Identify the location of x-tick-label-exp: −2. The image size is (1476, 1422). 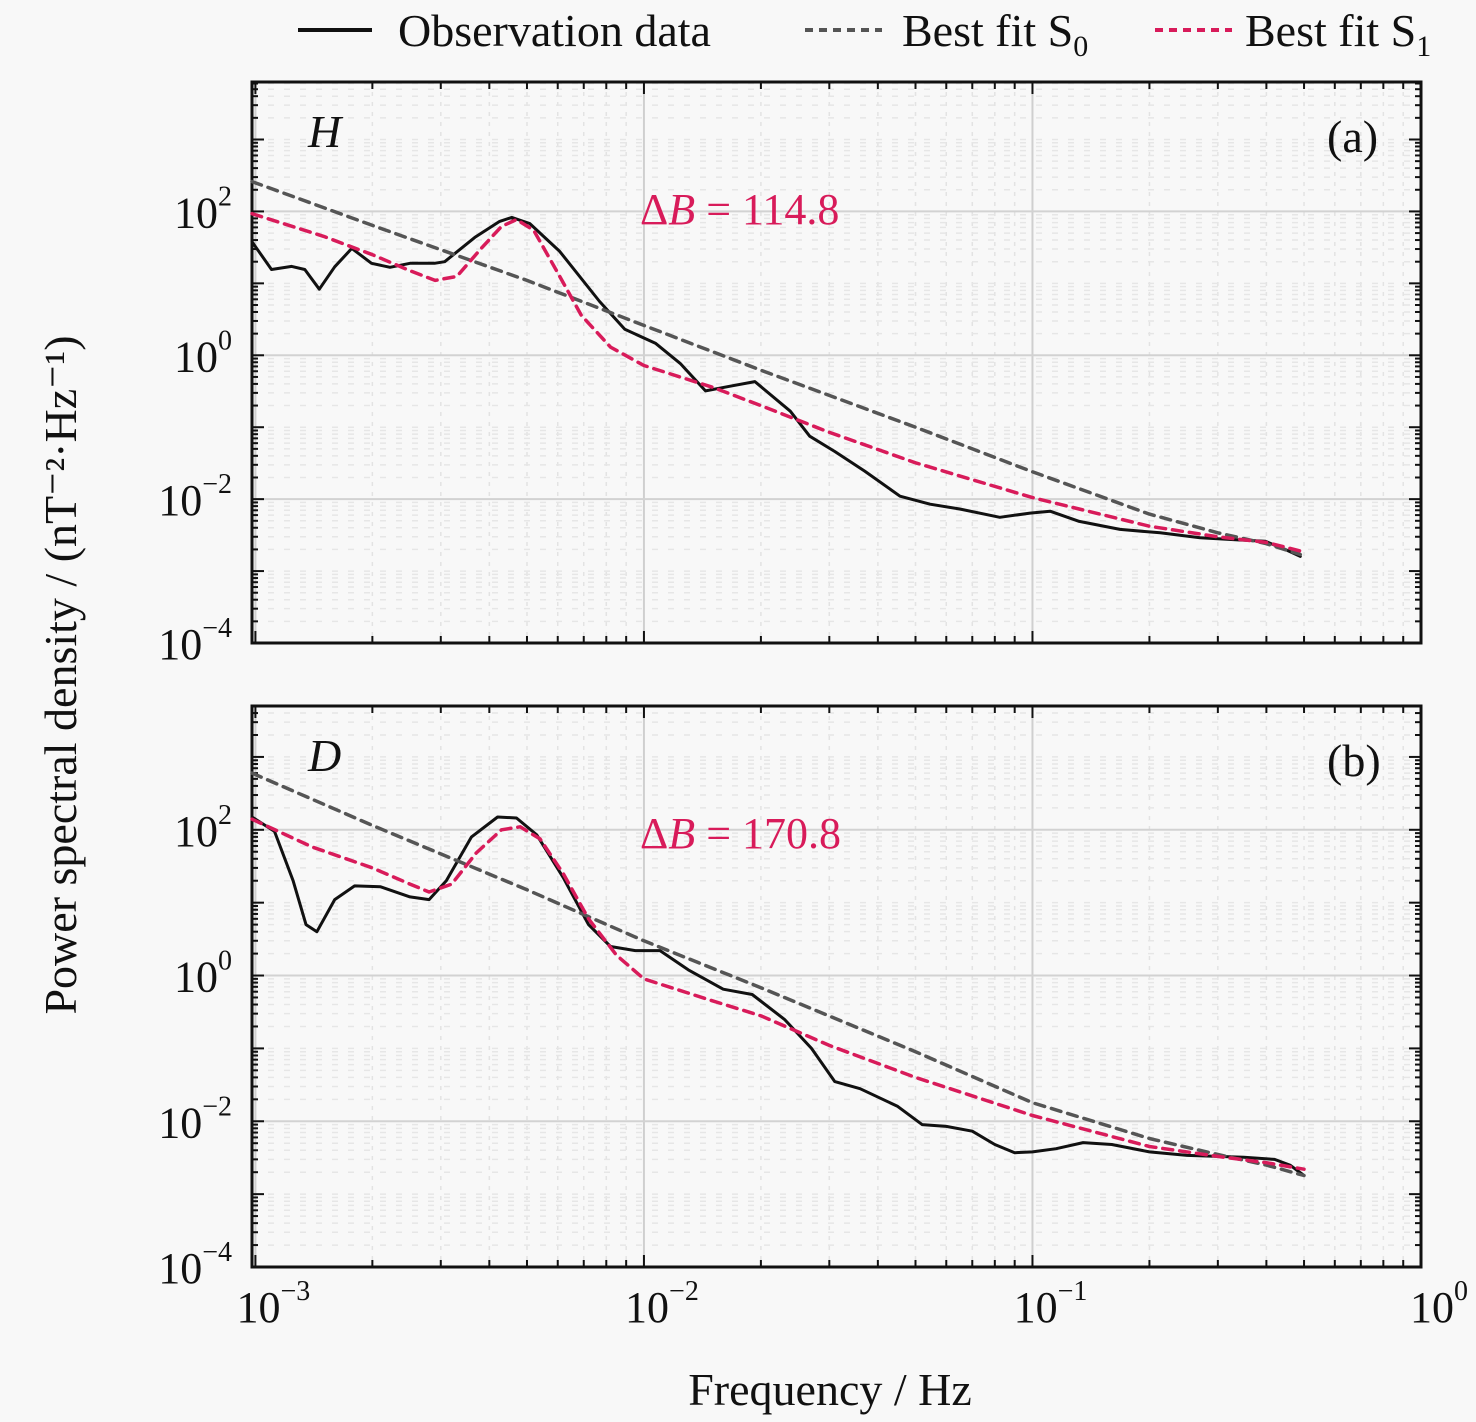
(684, 1291).